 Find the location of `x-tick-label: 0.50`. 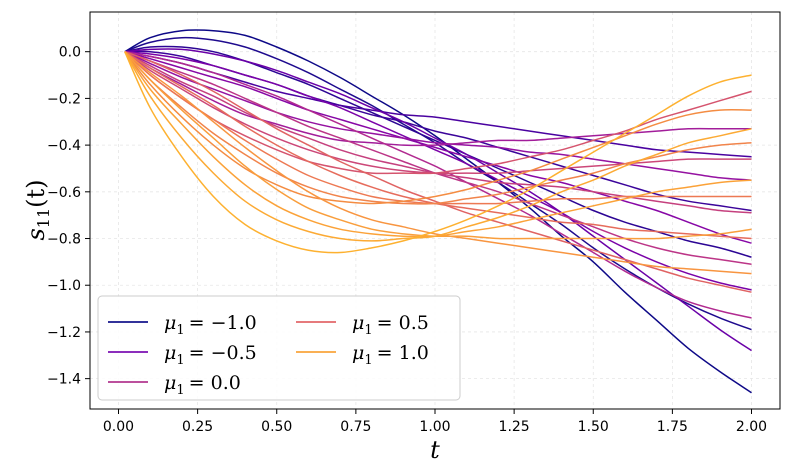

x-tick-label: 0.50 is located at coordinates (276, 427).